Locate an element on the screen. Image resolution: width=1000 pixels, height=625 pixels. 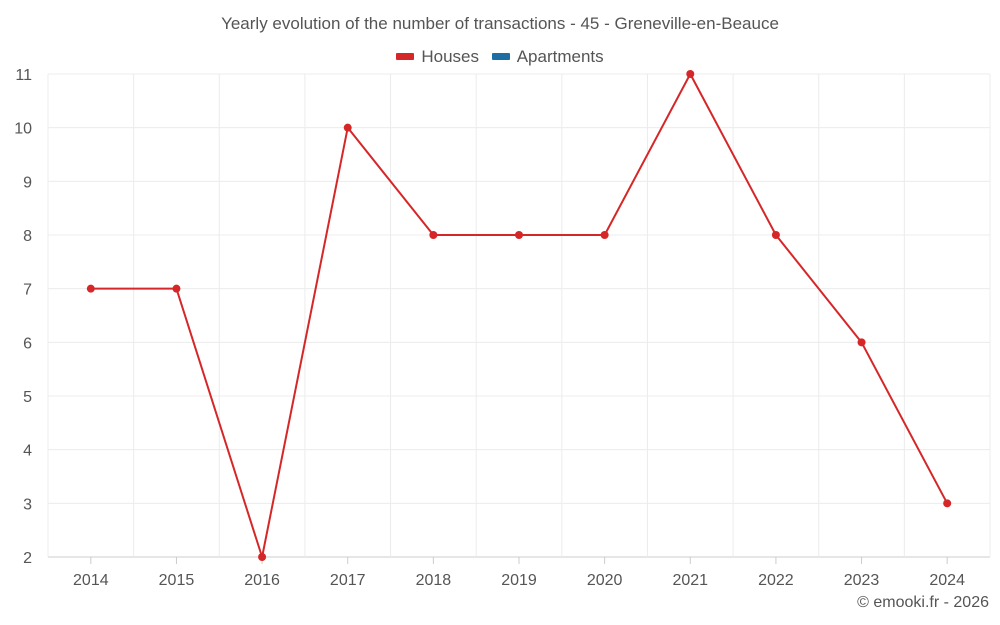
x-tick-label: 2022 is located at coordinates (776, 580).